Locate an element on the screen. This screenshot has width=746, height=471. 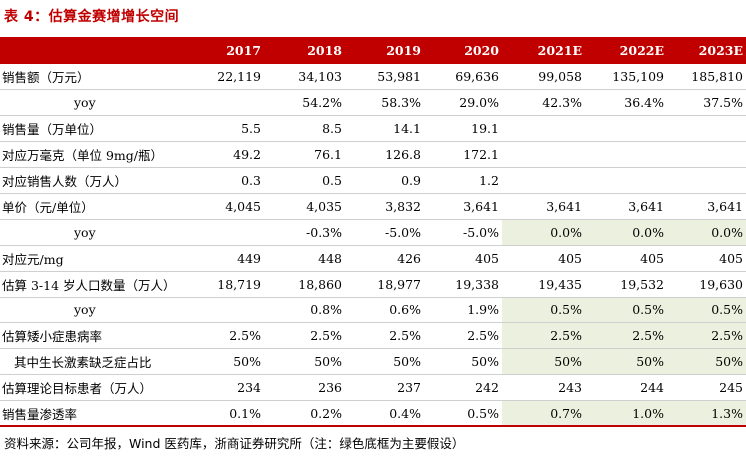
header-cell-year: 2021E is located at coordinates (543, 50).